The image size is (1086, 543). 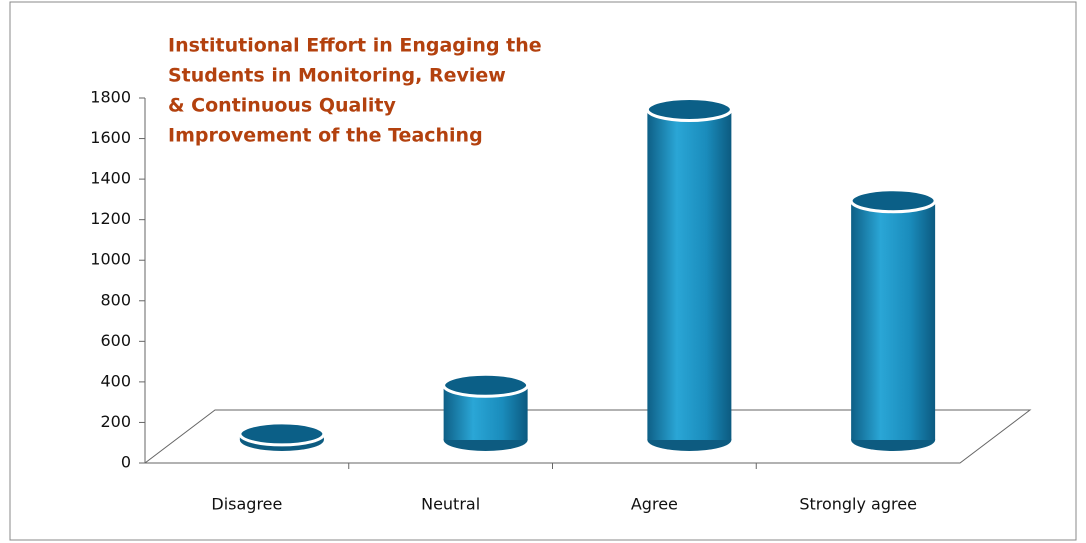 I want to click on x-tick-label: Strongly agree, so click(x=858, y=504).